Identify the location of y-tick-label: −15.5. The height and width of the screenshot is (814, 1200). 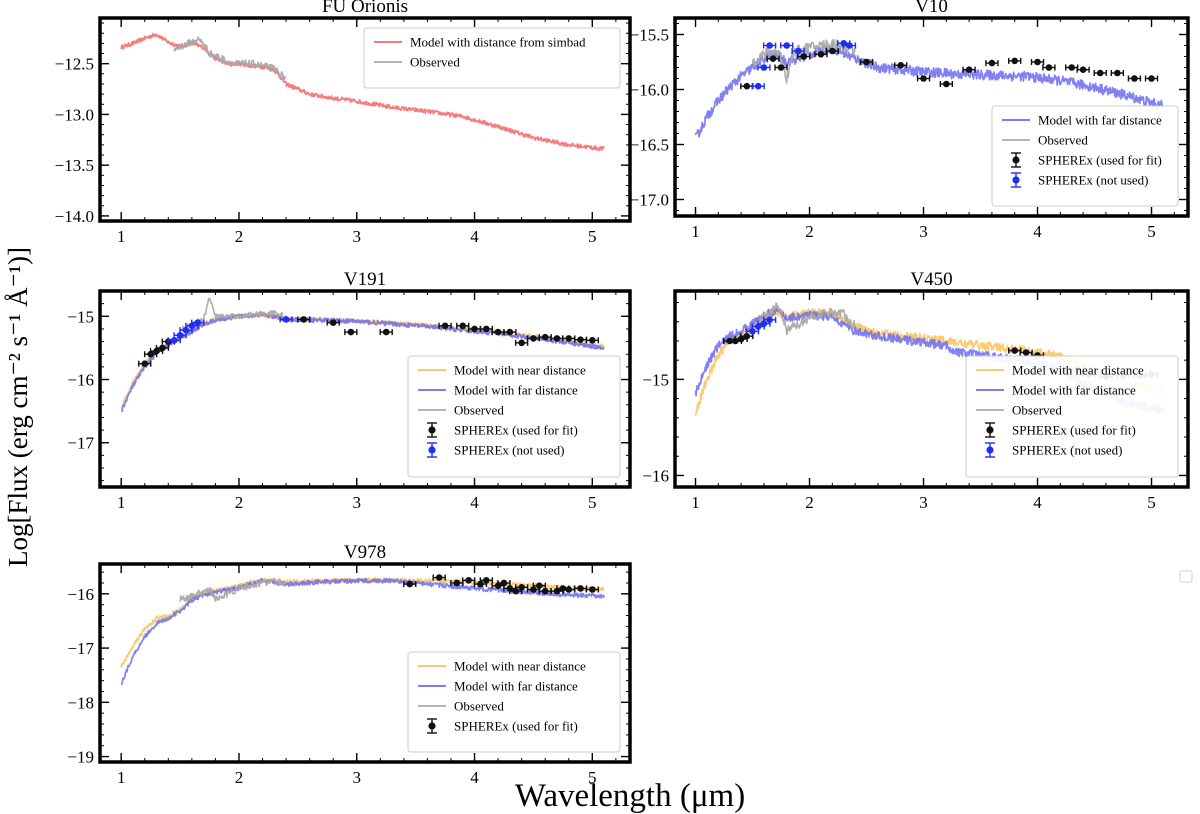
(649, 35).